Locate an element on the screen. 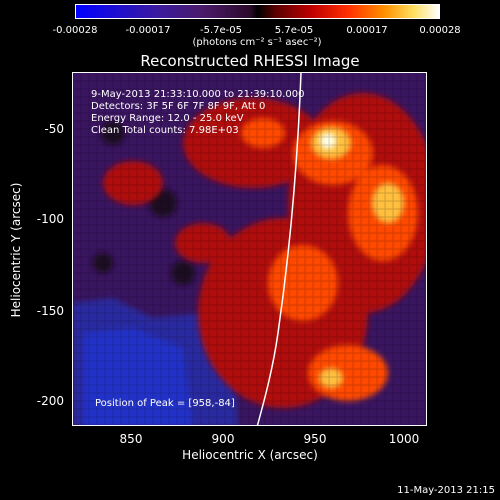 The height and width of the screenshot is (500, 500). y-tick-label: -50 is located at coordinates (54, 129).